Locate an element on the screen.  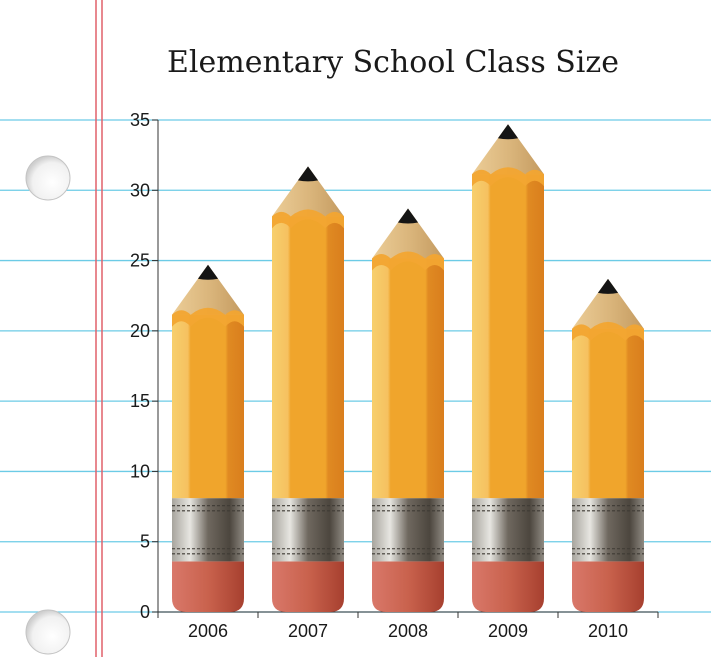
binder-hole-bottom is located at coordinates (48, 632).